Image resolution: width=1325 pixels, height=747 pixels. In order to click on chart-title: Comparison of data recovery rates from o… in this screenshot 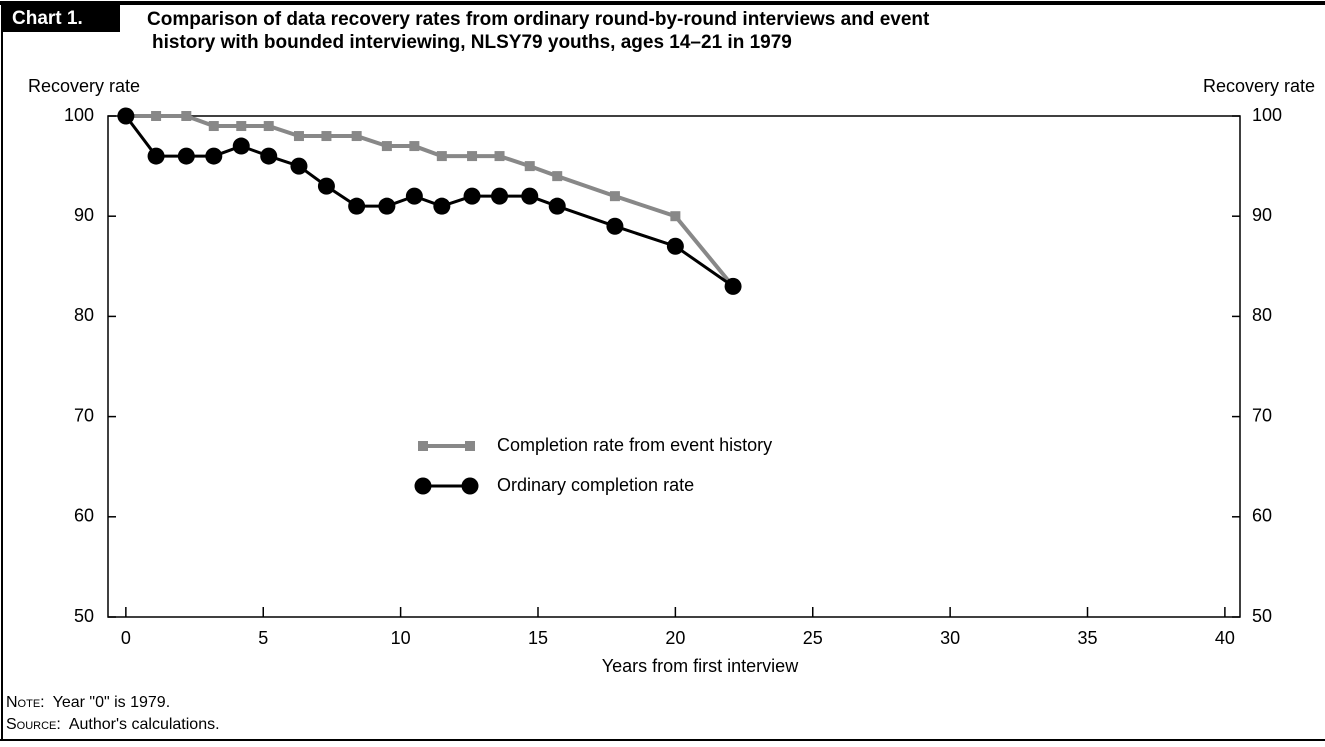, I will do `click(538, 19)`.